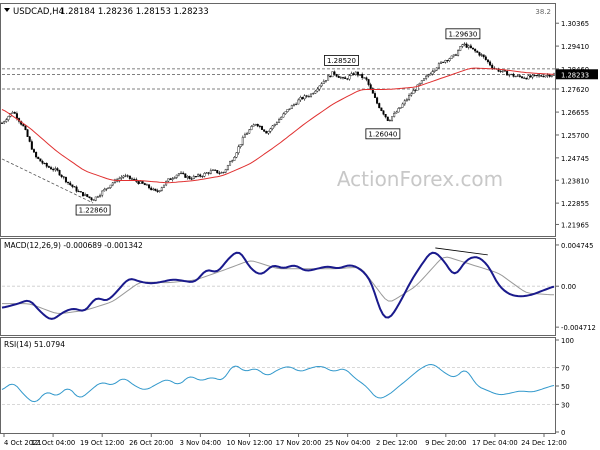  Describe the element at coordinates (23, 443) in the screenshot. I see `x-tick-label: 4 Oct 2021` at that location.